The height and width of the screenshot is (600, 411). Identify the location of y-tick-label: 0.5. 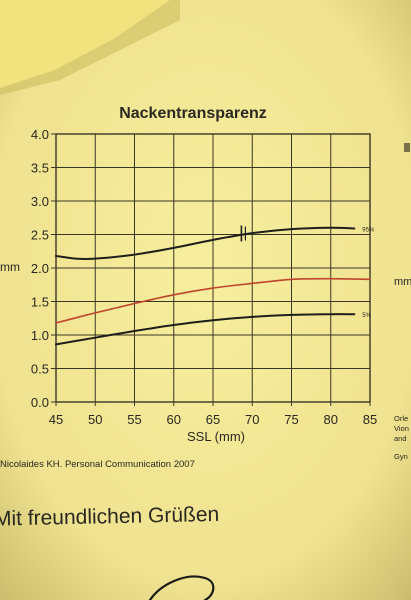
(40, 369).